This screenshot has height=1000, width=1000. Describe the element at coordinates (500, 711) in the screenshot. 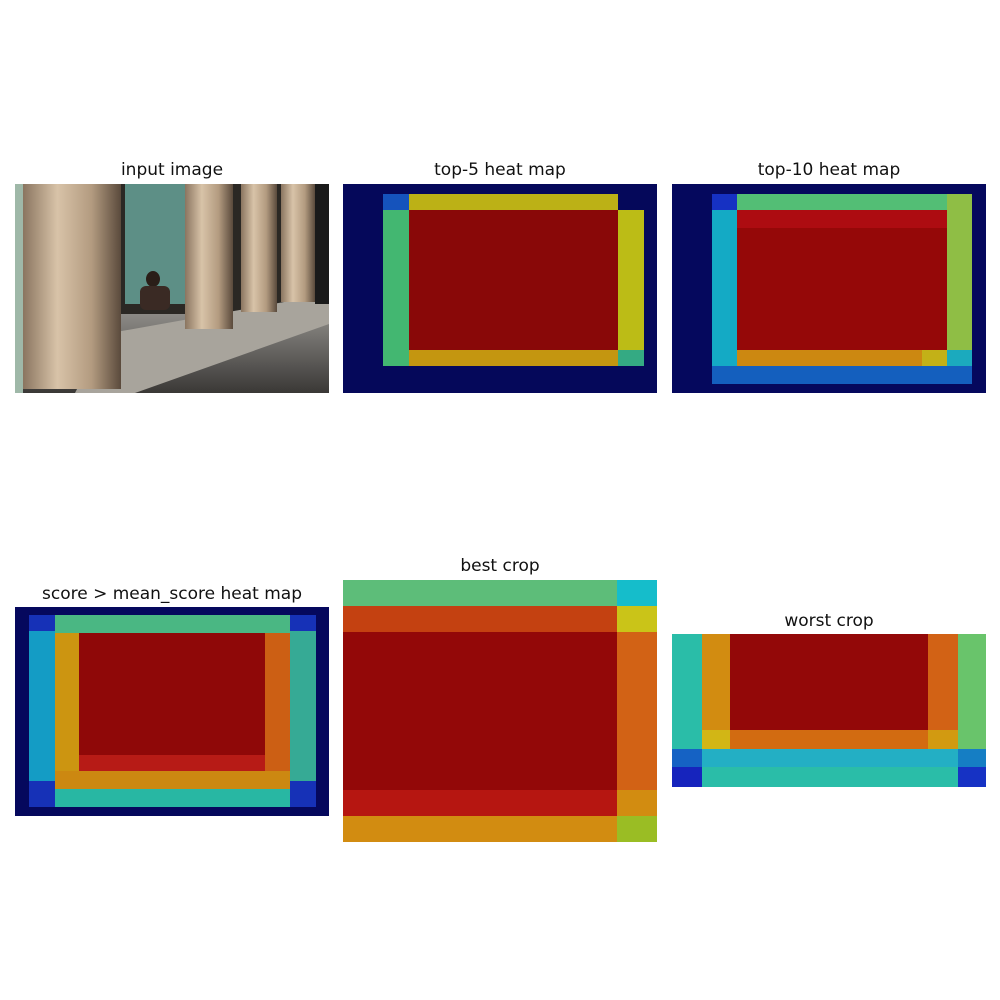

I see `best-crop-overlay` at that location.